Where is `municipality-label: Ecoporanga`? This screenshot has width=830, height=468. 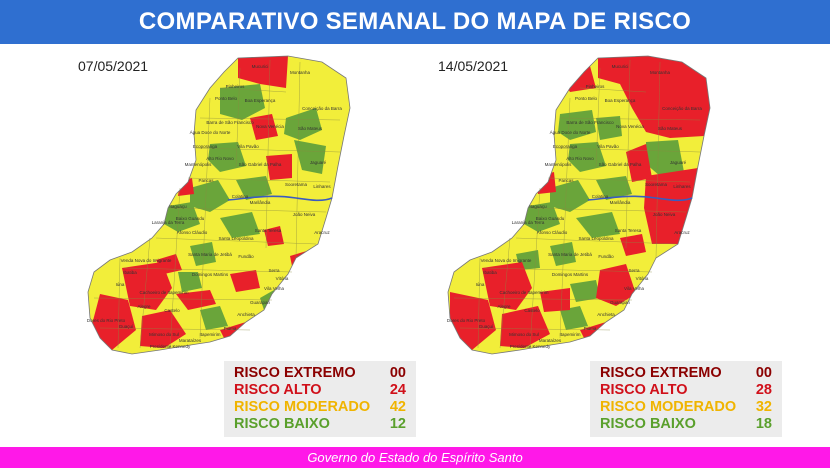
municipality-label: Ecoporanga is located at coordinates (565, 146).